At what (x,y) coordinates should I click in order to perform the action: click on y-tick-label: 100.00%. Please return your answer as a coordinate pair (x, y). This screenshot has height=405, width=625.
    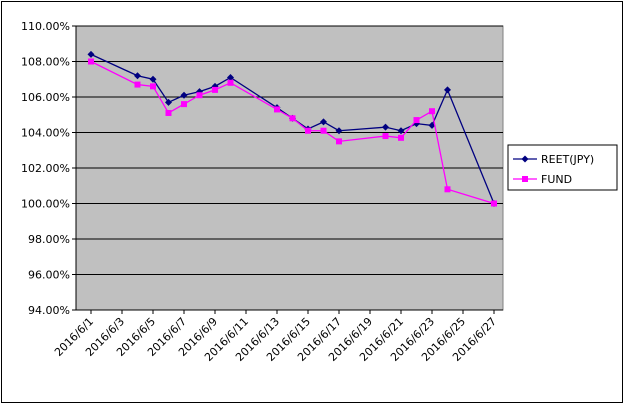
    Looking at the image, I should click on (45, 204).